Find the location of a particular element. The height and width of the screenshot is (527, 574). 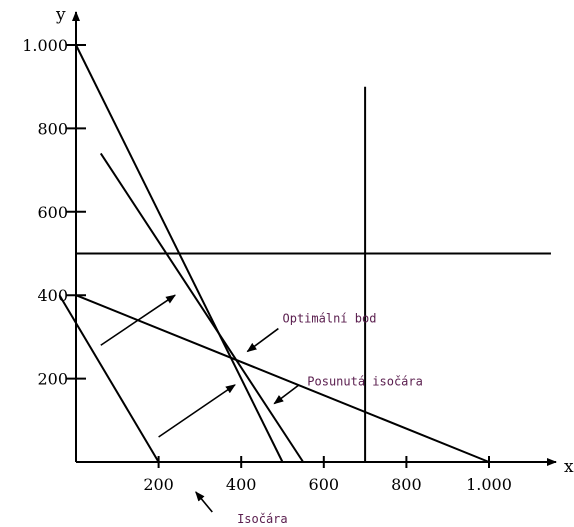

annotation-label-1: Posunutá isočára is located at coordinates (365, 382).